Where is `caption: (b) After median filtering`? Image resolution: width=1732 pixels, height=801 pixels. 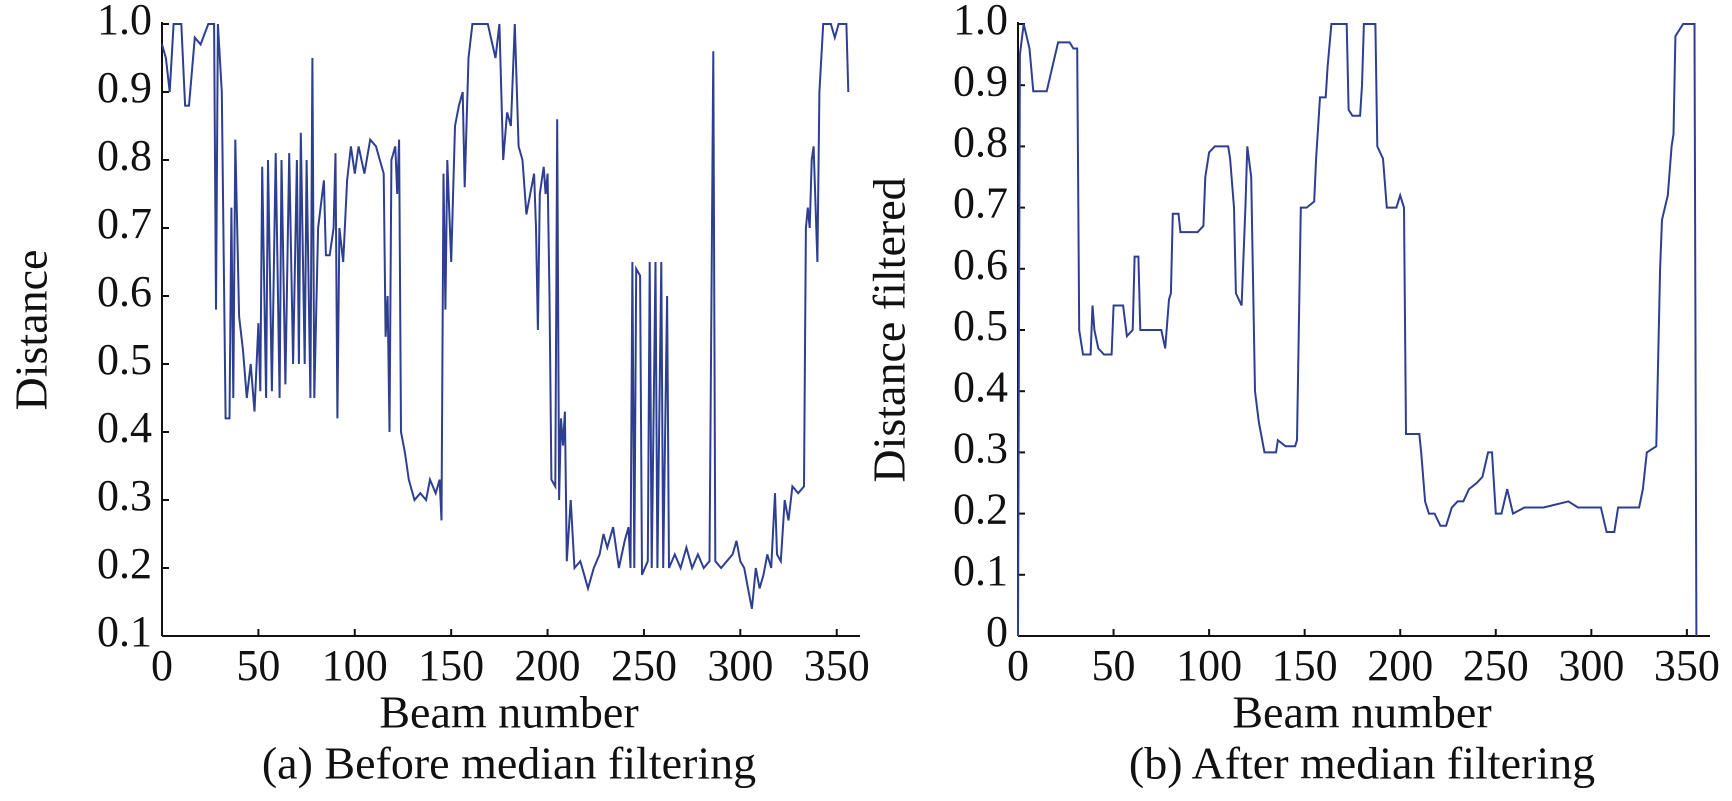 caption: (b) After median filtering is located at coordinates (1362, 763).